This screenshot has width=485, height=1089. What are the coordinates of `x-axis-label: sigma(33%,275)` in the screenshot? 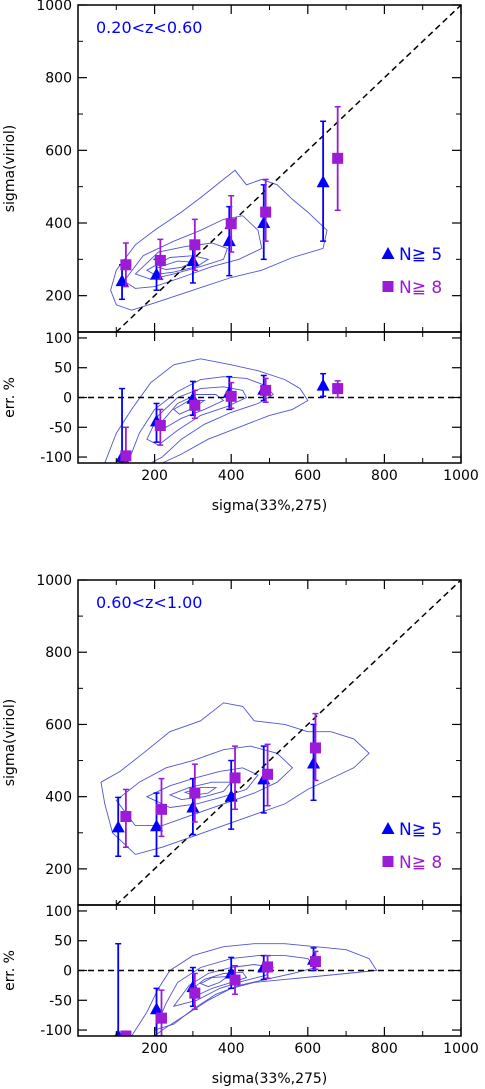 It's located at (270, 506).